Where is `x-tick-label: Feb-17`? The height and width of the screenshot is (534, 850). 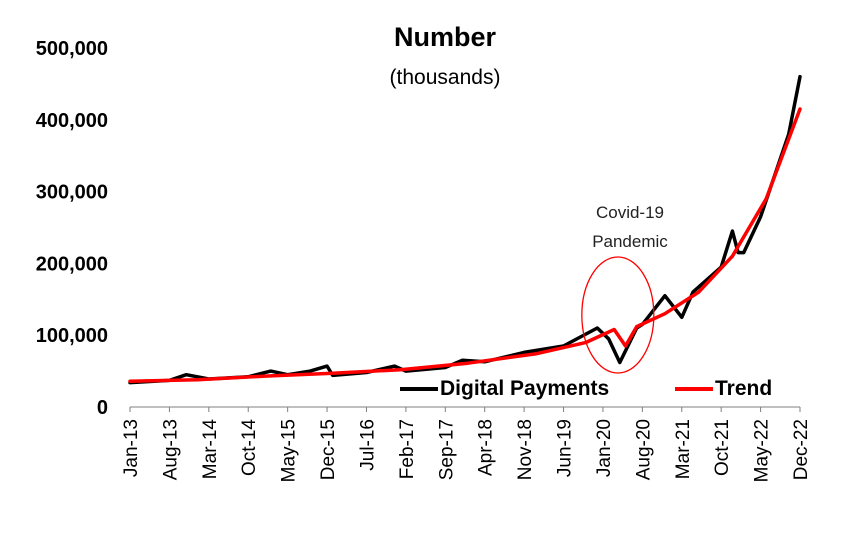
x-tick-label: Feb-17 is located at coordinates (407, 449).